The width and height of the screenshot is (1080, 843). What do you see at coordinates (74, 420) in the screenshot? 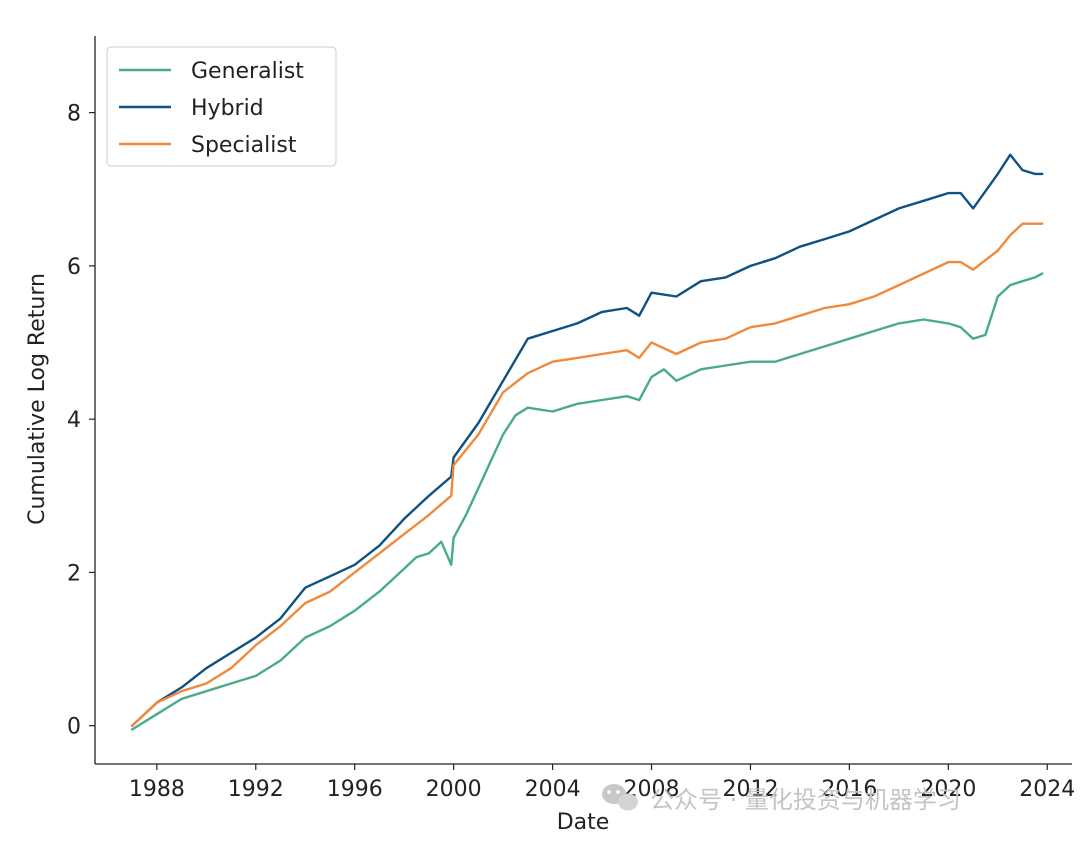
I see `y-tick-label: 4` at bounding box center [74, 420].